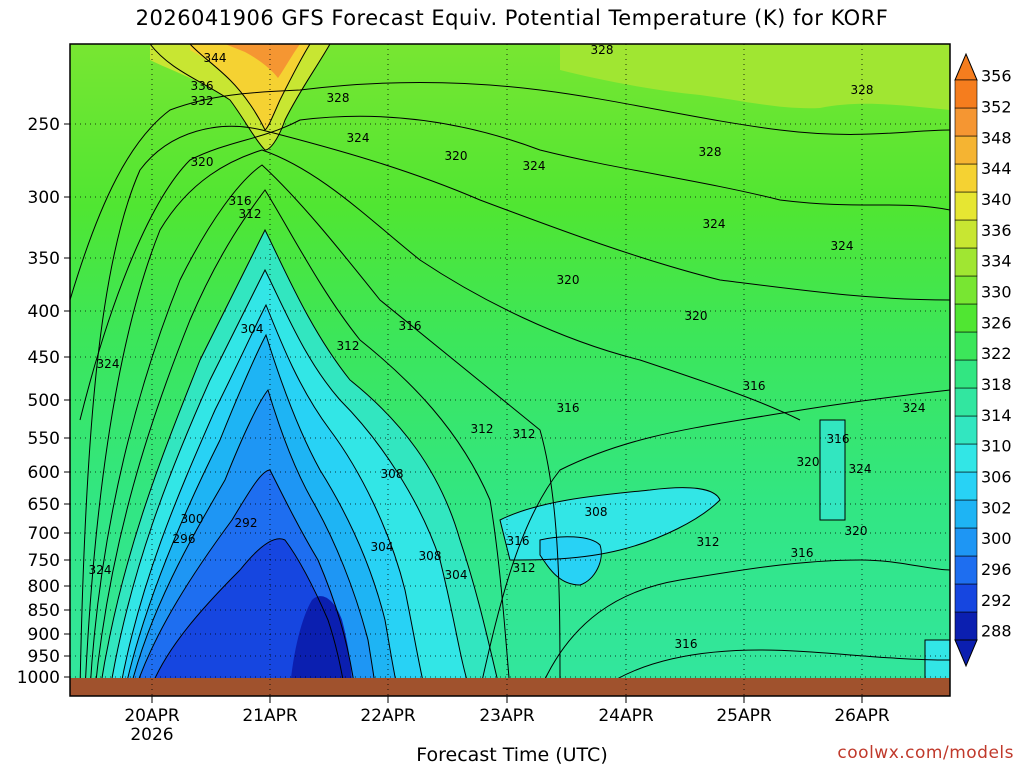 The image size is (1024, 768). What do you see at coordinates (996, 631) in the screenshot?
I see `colorbar-label: 288` at bounding box center [996, 631].